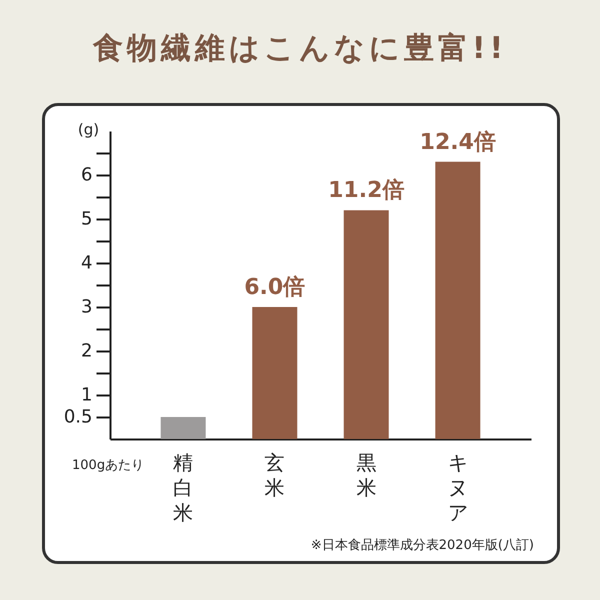 The height and width of the screenshot is (600, 600). What do you see at coordinates (86, 175) in the screenshot?
I see `y-tick-label: 6` at bounding box center [86, 175].